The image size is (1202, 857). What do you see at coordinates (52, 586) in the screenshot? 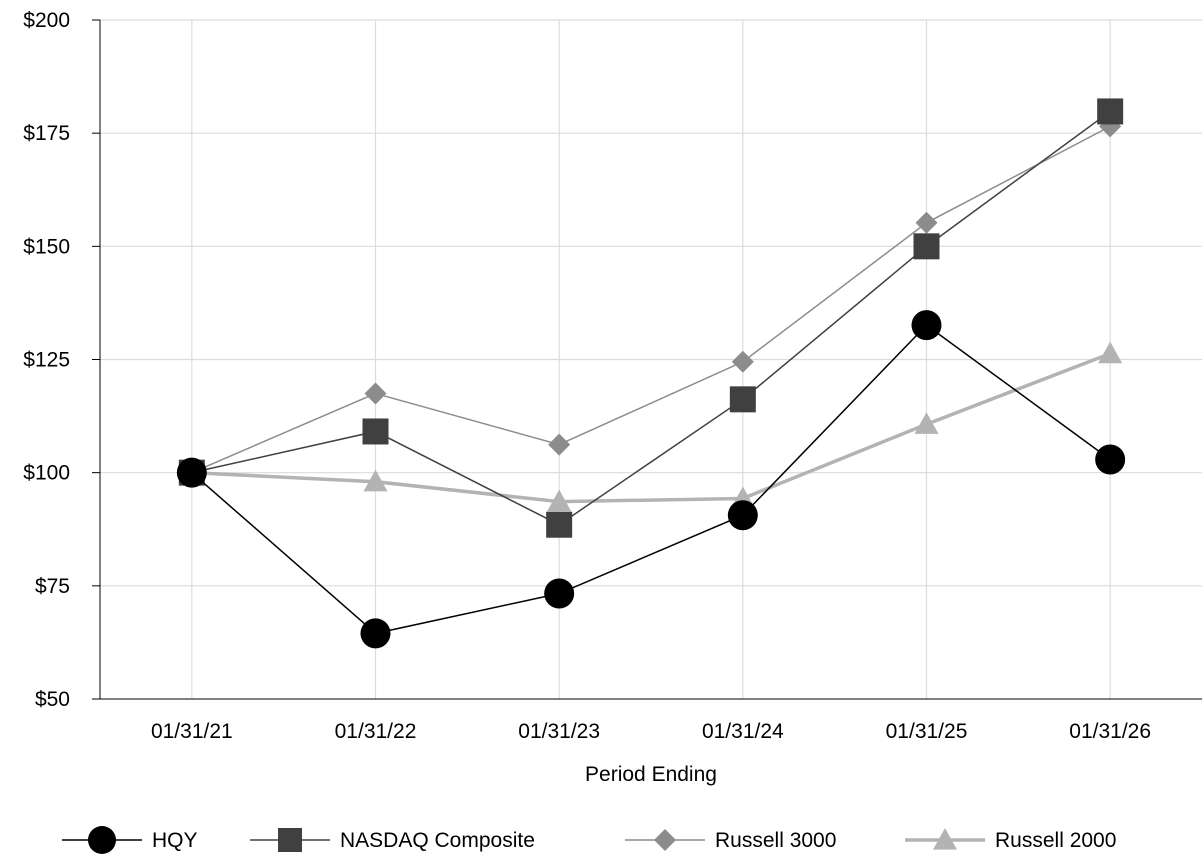
I see `y-tick-label: $75` at bounding box center [52, 586].